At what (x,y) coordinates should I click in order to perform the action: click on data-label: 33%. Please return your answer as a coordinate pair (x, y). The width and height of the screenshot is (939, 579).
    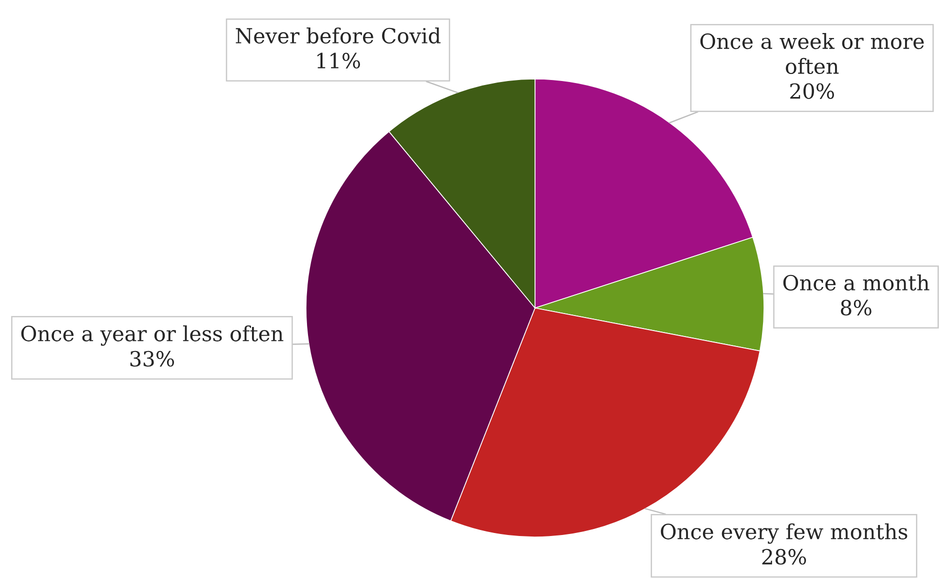
    Looking at the image, I should click on (152, 358).